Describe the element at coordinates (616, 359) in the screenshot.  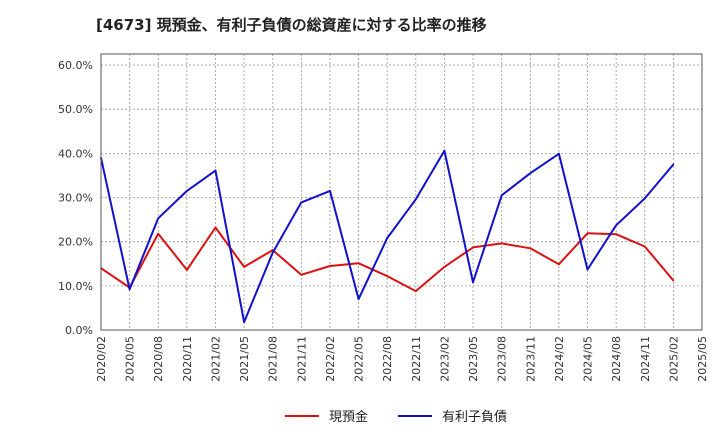
I see `x-tick-label: 2024/08` at that location.